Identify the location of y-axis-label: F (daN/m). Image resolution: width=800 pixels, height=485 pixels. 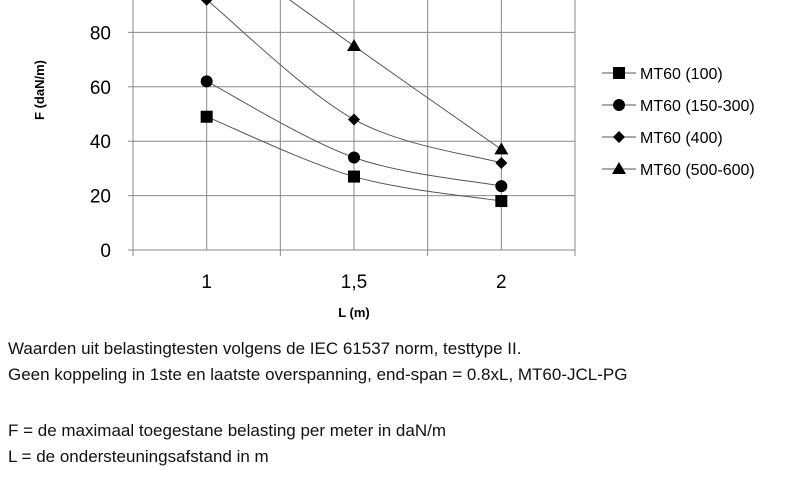
(39, 90).